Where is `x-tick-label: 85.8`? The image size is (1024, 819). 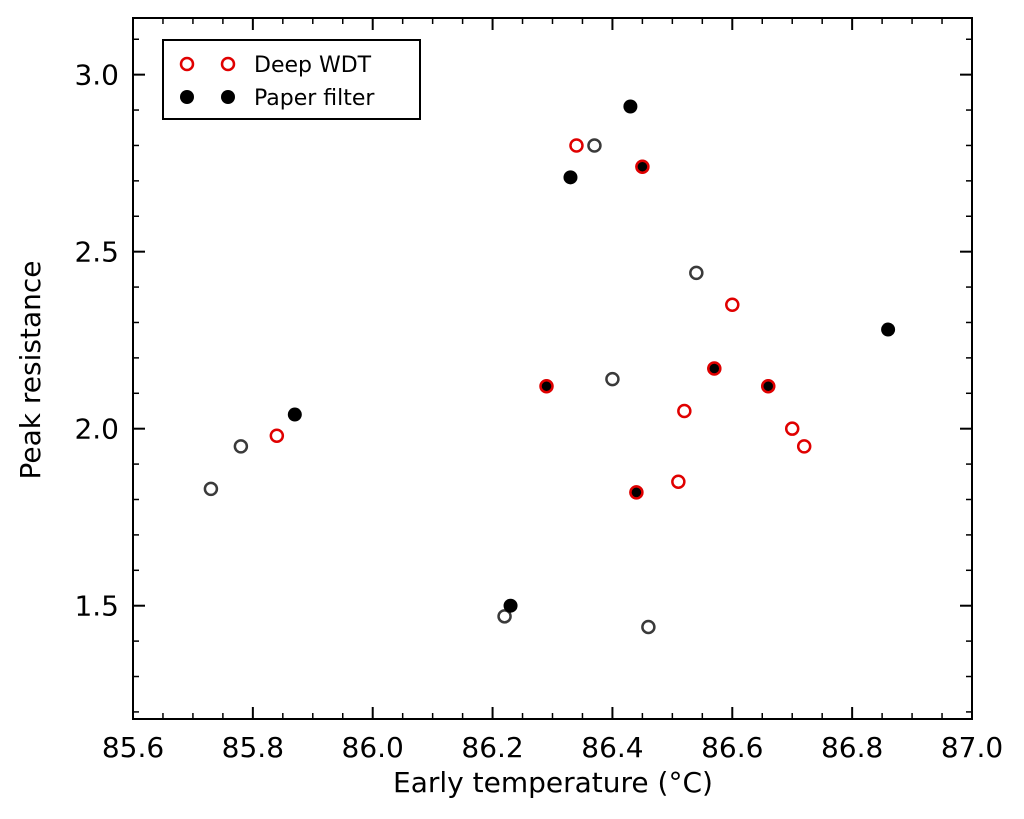
x-tick-label: 85.8 is located at coordinates (253, 747).